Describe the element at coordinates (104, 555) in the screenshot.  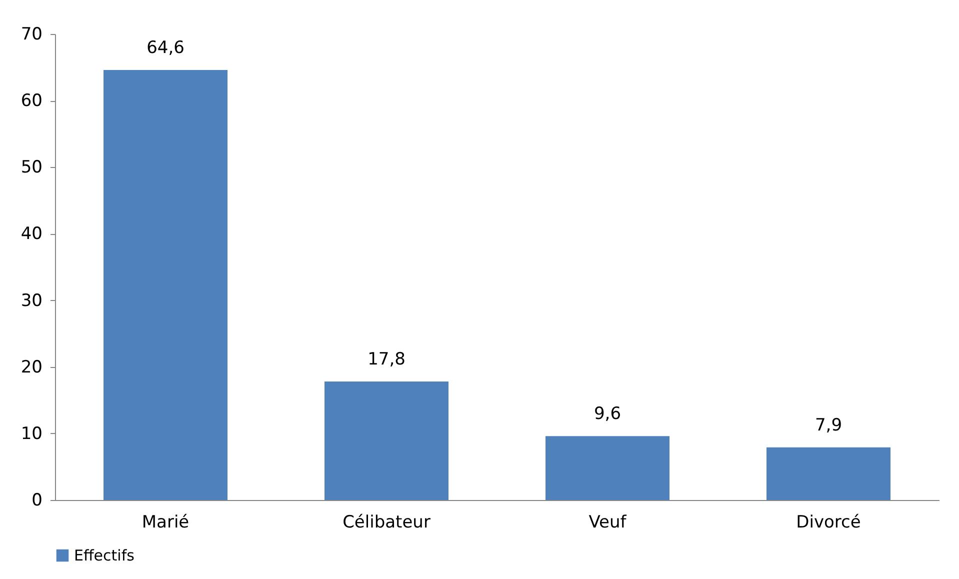
I see `legend-label: Effectifs` at that location.